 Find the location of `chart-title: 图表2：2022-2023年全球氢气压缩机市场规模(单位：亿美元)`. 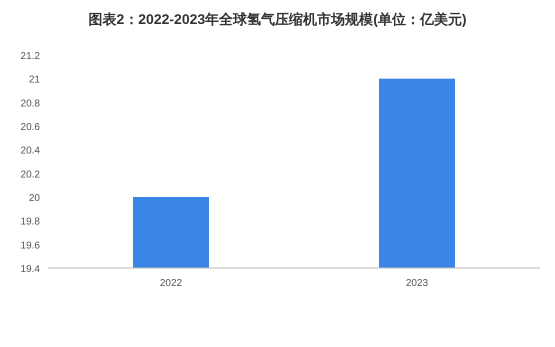

chart-title: 图表2：2022-2023年全球氢气压缩机市场规模(单位：亿美元) is located at coordinates (277, 19).